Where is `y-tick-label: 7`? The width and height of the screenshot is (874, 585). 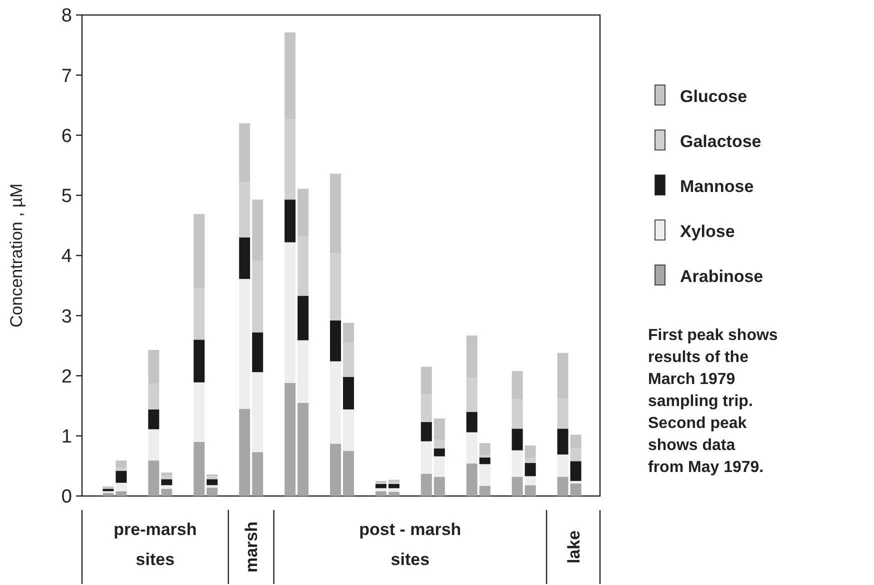 y-tick-label: 7 is located at coordinates (66, 76).